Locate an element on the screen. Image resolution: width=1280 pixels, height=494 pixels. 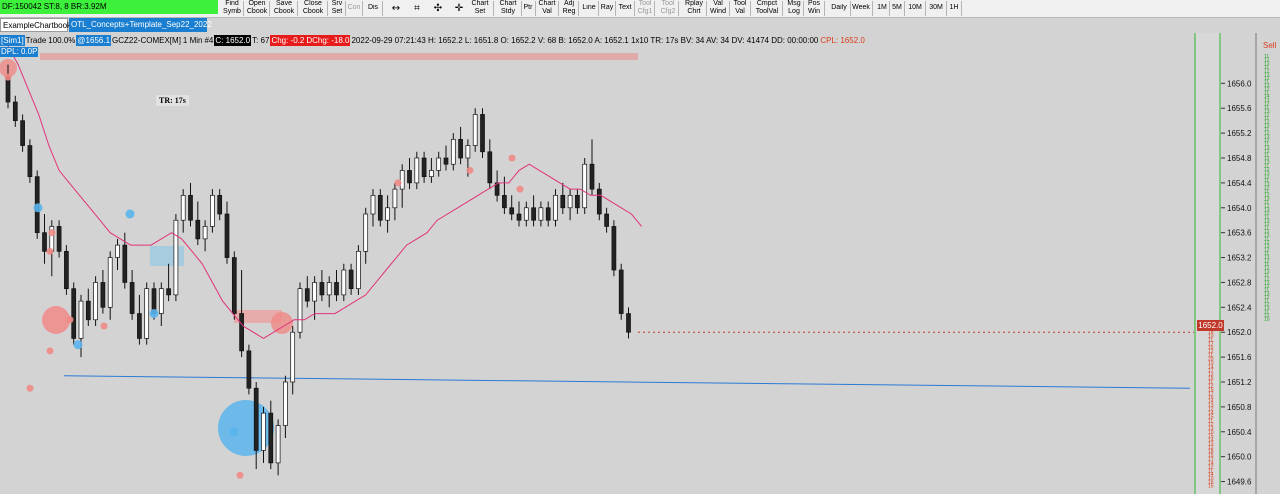
trend-line is located at coordinates (627, 382).